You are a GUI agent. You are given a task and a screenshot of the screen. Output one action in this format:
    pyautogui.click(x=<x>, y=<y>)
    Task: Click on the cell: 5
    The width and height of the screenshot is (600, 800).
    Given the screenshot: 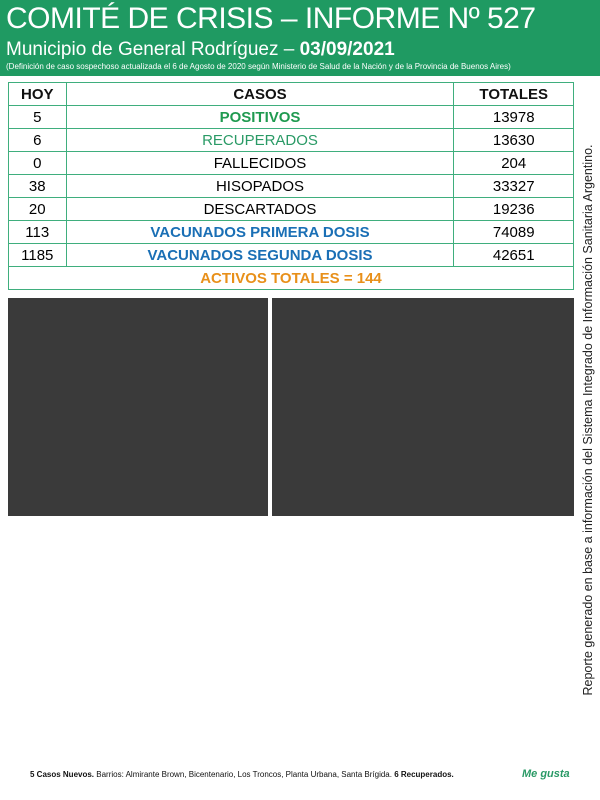 What is the action you would take?
    pyautogui.click(x=37, y=117)
    